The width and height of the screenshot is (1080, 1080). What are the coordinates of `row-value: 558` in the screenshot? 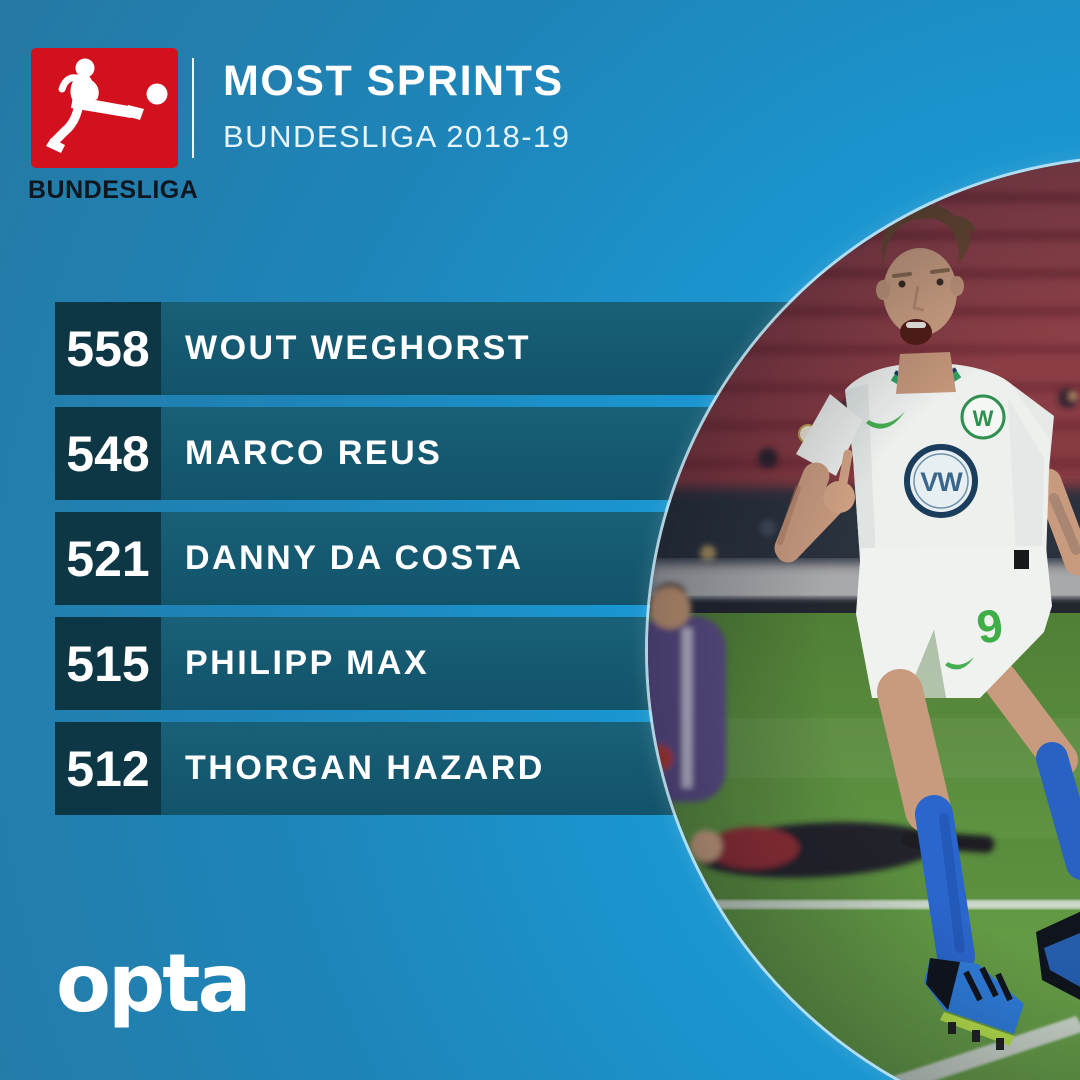 It's located at (108, 348).